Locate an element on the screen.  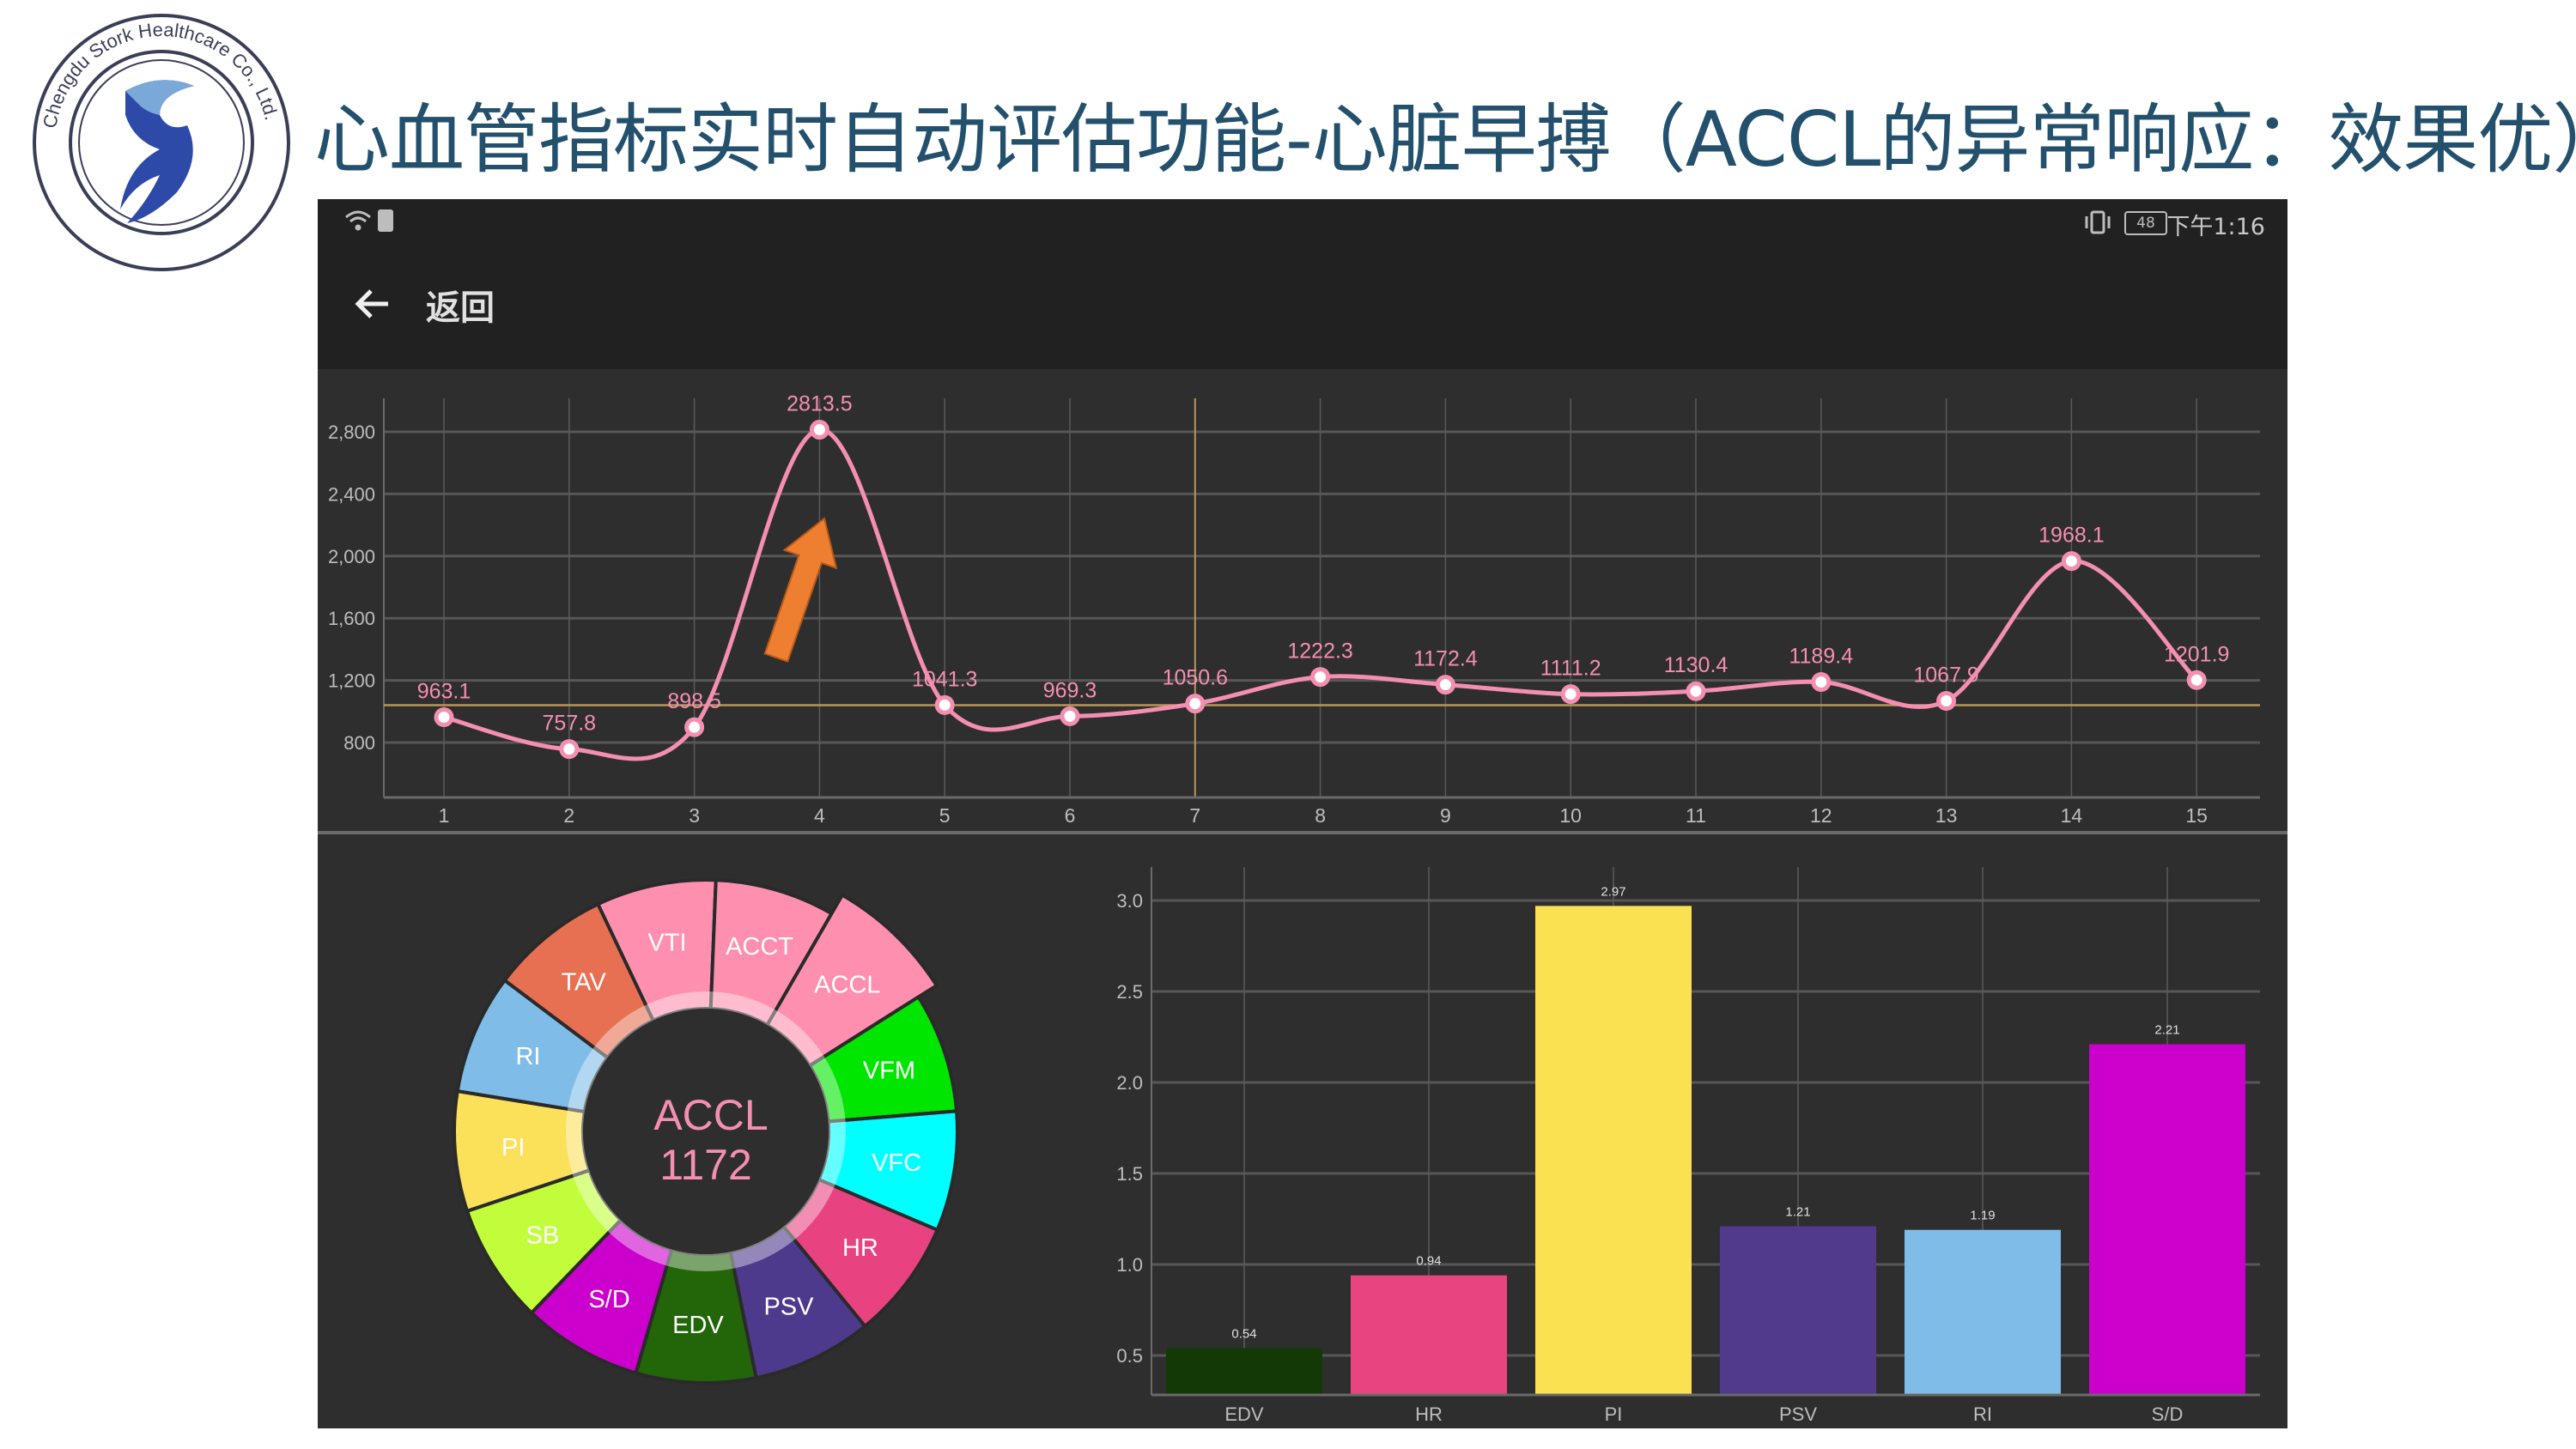
bar-value-label: 2.97 is located at coordinates (1613, 892).